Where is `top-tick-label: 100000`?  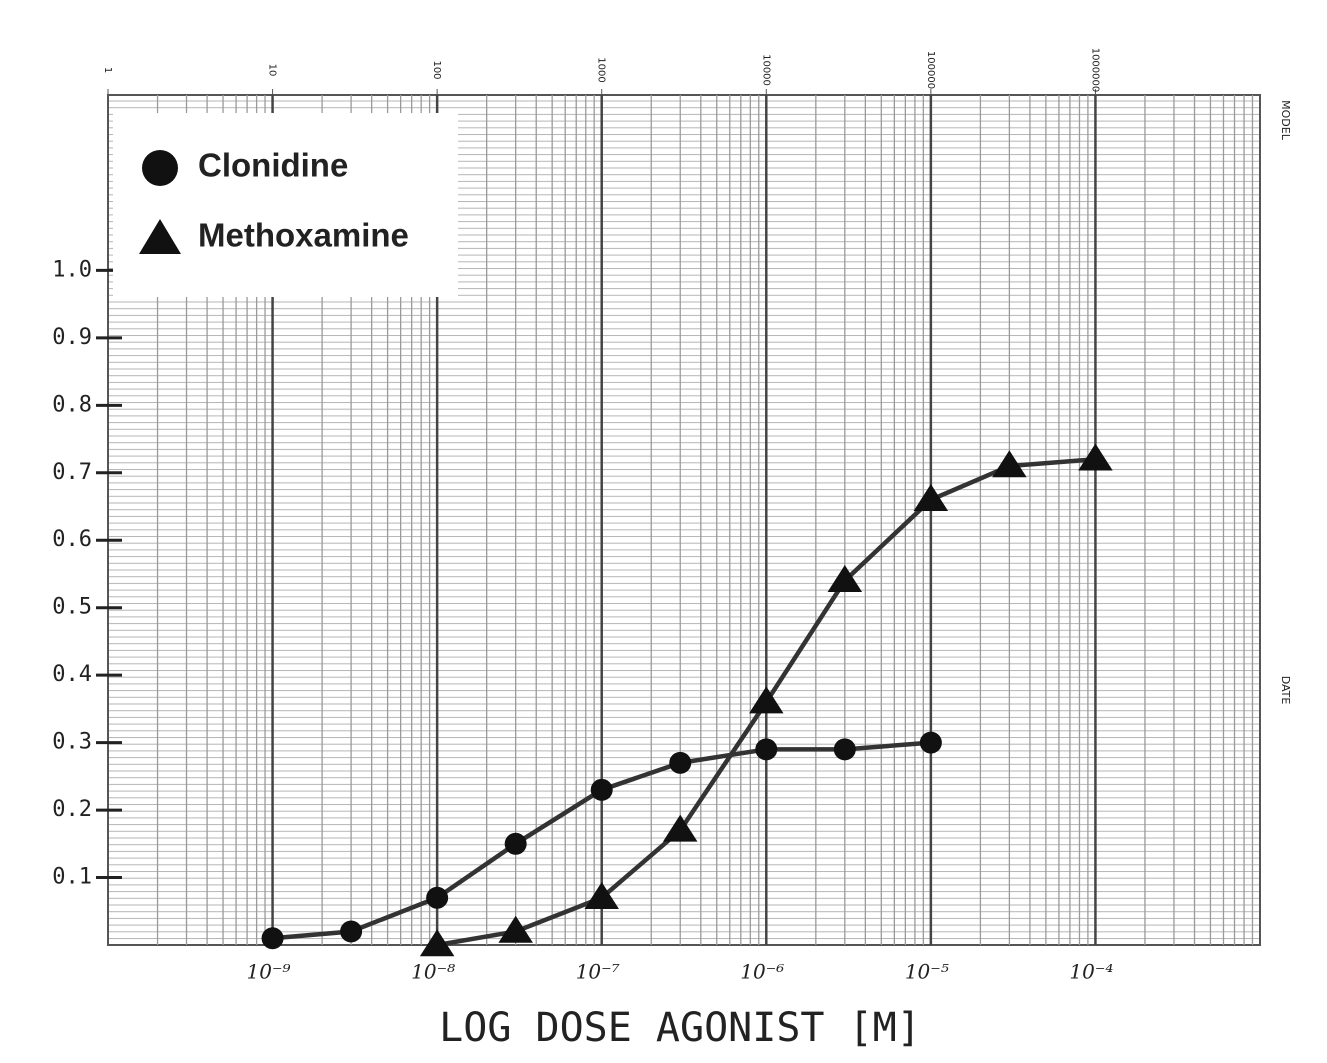
top-tick-label: 100000 is located at coordinates (930, 70).